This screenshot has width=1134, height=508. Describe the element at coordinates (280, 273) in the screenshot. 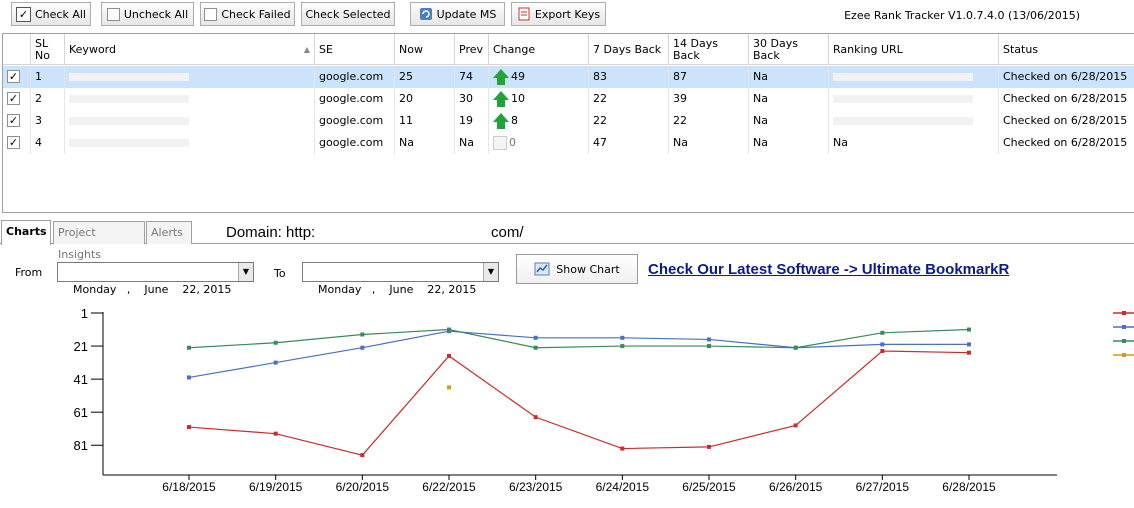

I see `to-label: To` at that location.